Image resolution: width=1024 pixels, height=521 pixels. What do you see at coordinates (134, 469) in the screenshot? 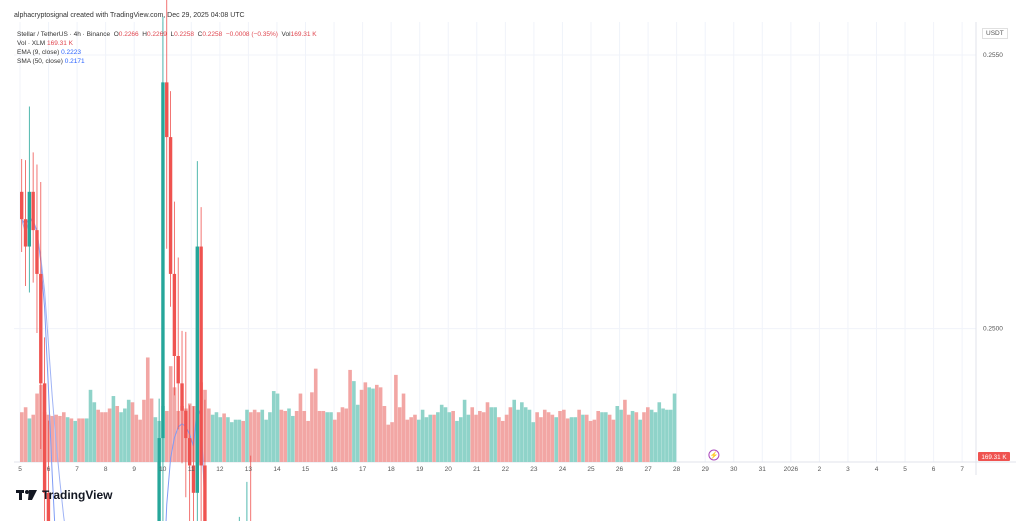
I see `svg-text: 9` at bounding box center [134, 469].